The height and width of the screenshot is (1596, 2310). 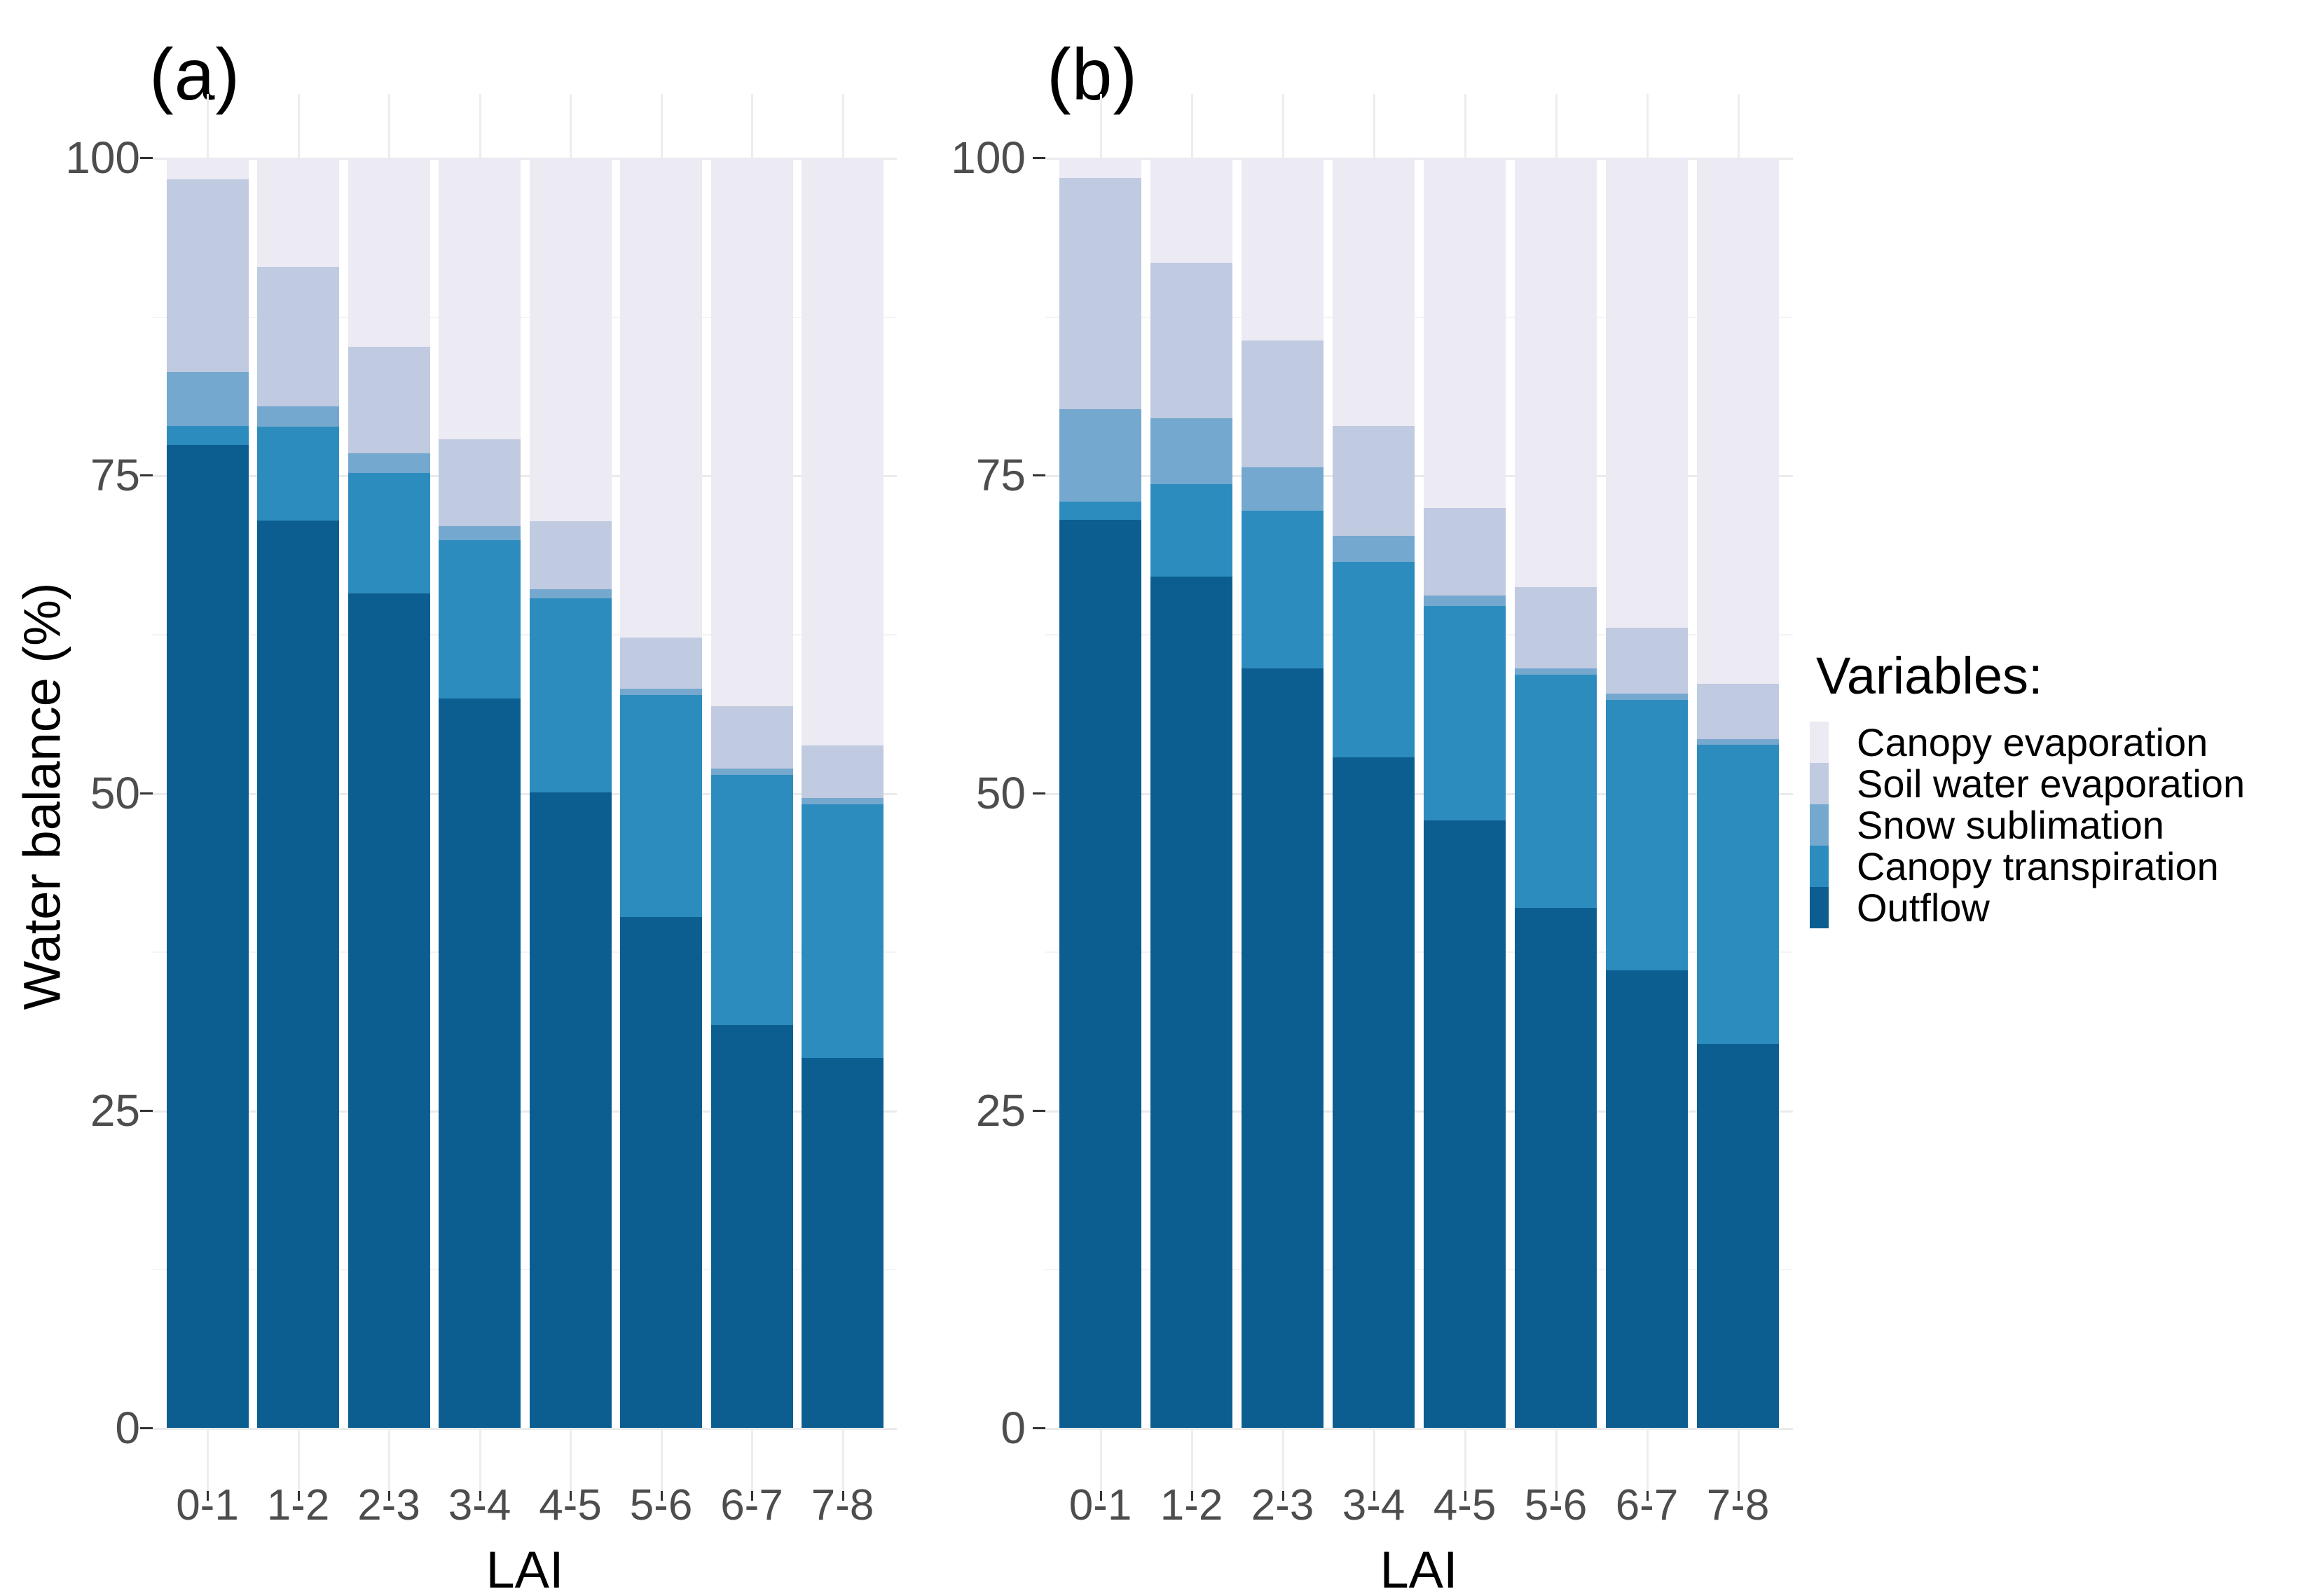 I want to click on legend-item-label: Canopy evaporation, so click(x=2032, y=742).